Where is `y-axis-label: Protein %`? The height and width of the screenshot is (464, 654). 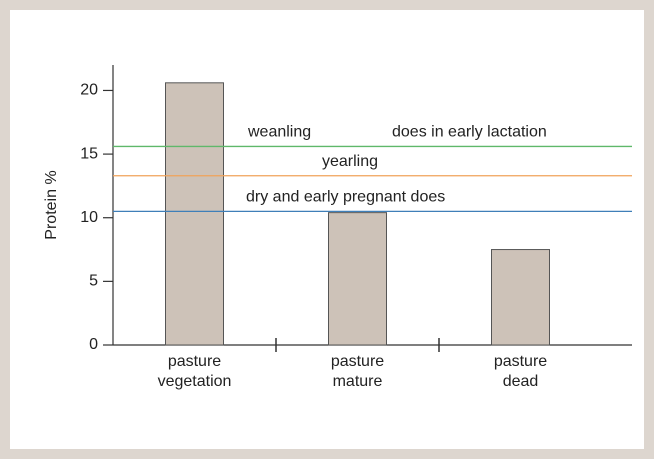 y-axis-label: Protein % is located at coordinates (51, 204).